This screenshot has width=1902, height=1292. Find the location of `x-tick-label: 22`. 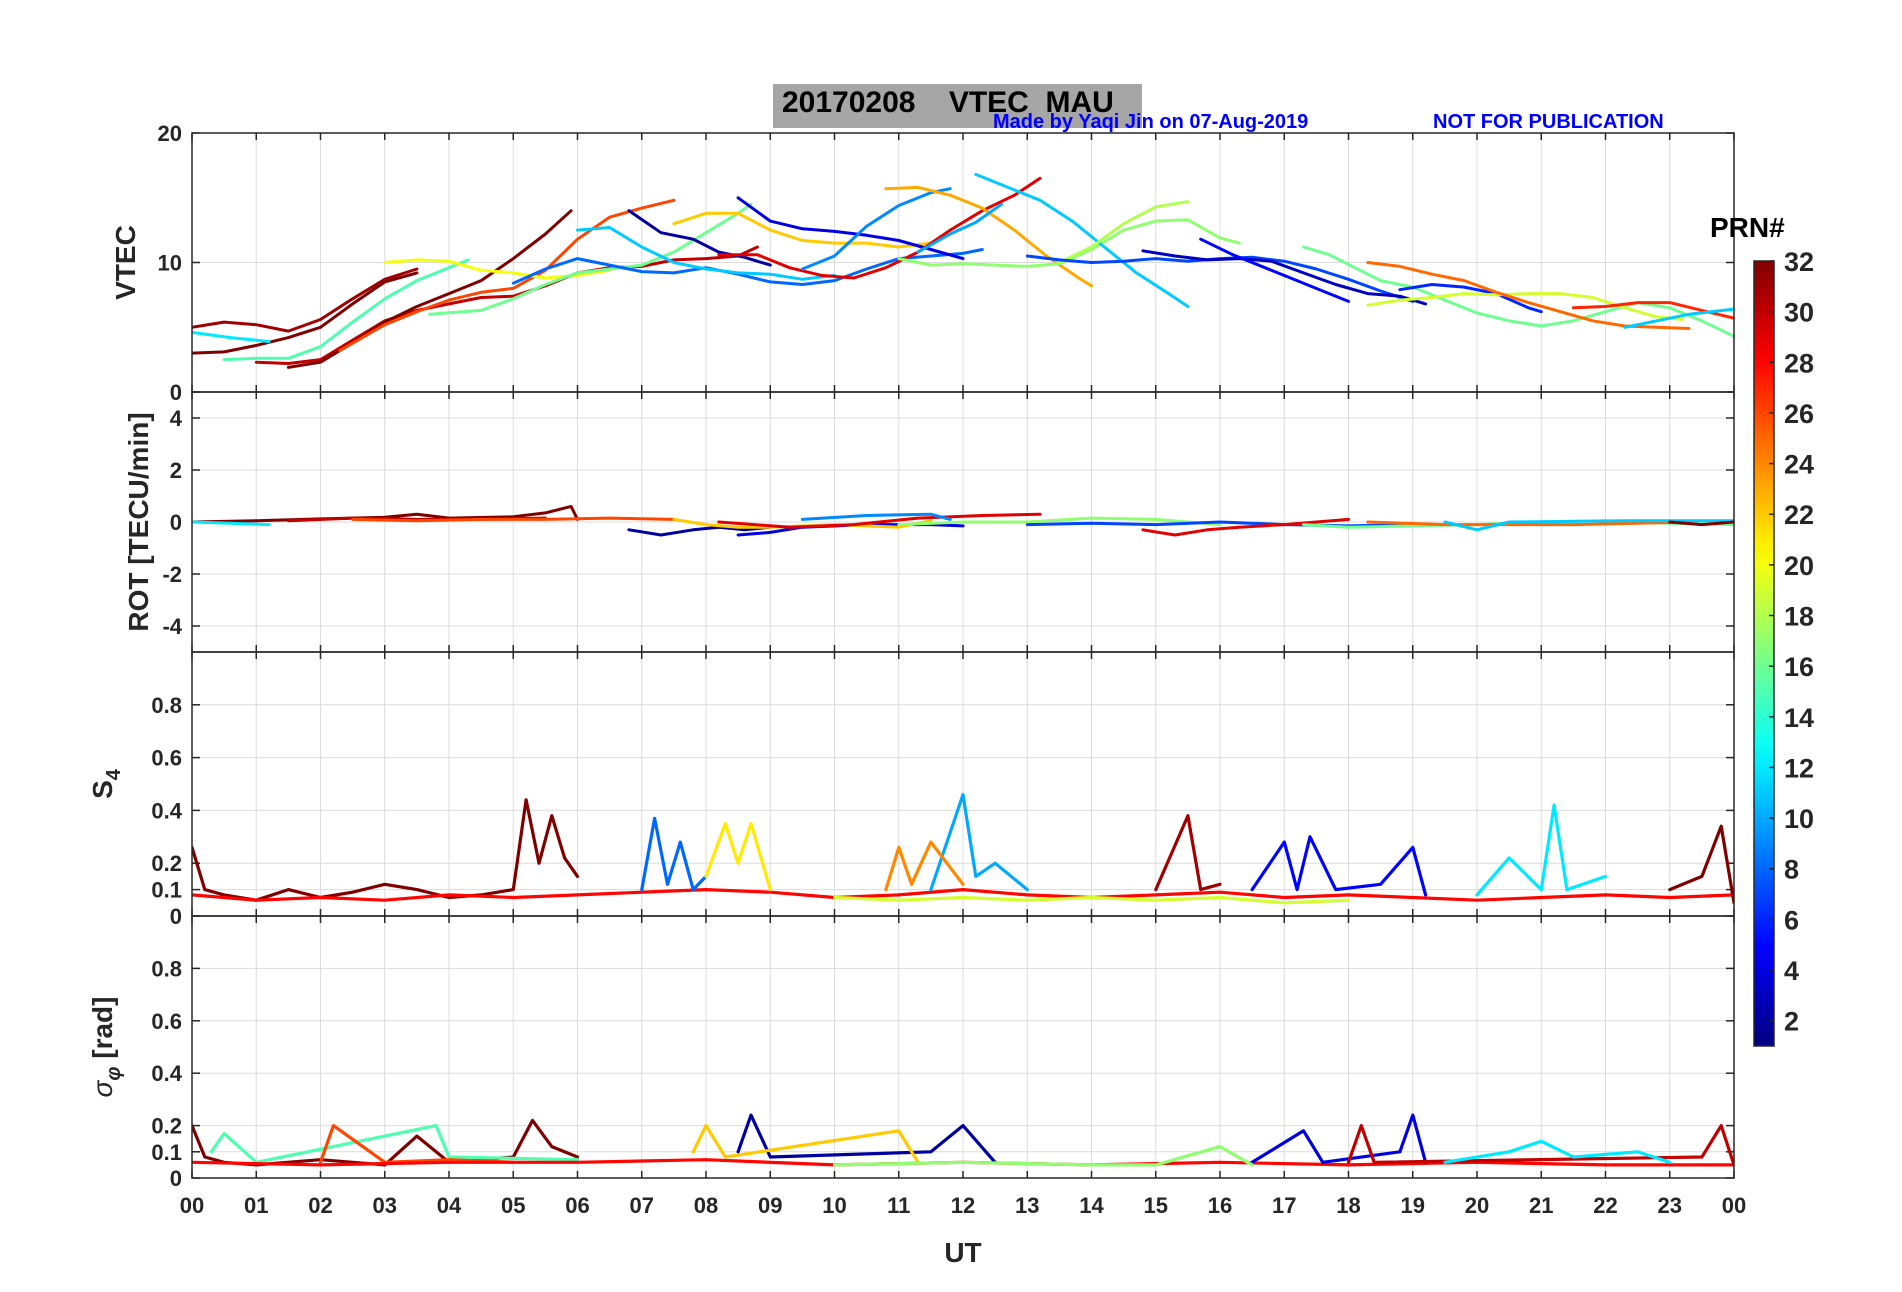

x-tick-label: 22 is located at coordinates (1605, 1205).